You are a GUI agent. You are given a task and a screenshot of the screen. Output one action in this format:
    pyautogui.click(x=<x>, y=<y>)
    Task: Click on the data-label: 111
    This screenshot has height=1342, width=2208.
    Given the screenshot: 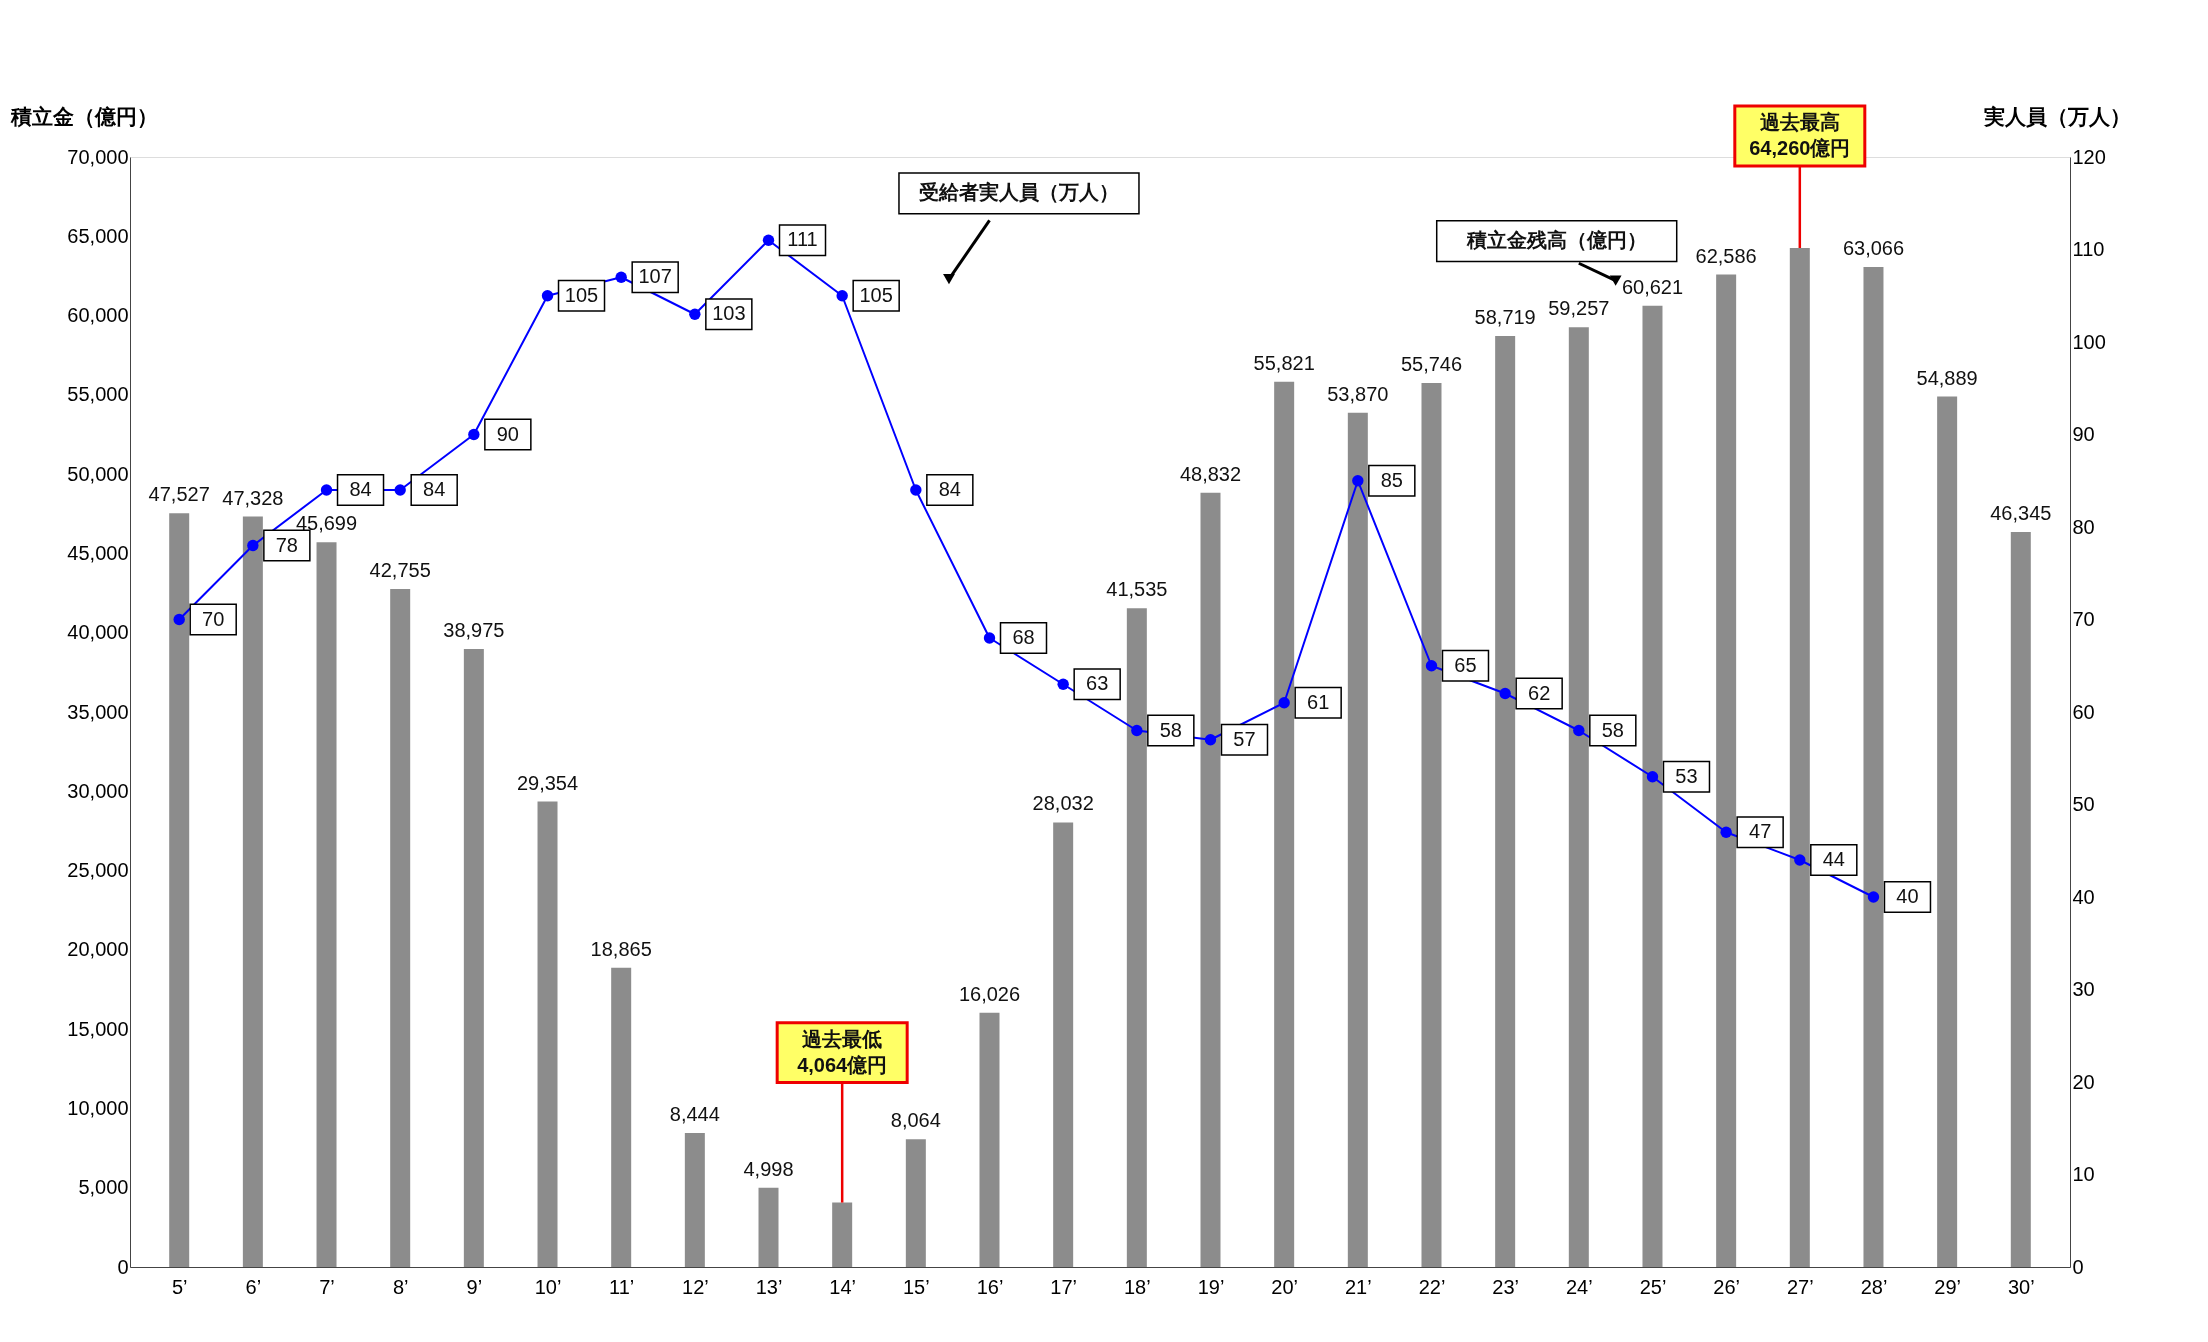 What is the action you would take?
    pyautogui.click(x=802, y=239)
    